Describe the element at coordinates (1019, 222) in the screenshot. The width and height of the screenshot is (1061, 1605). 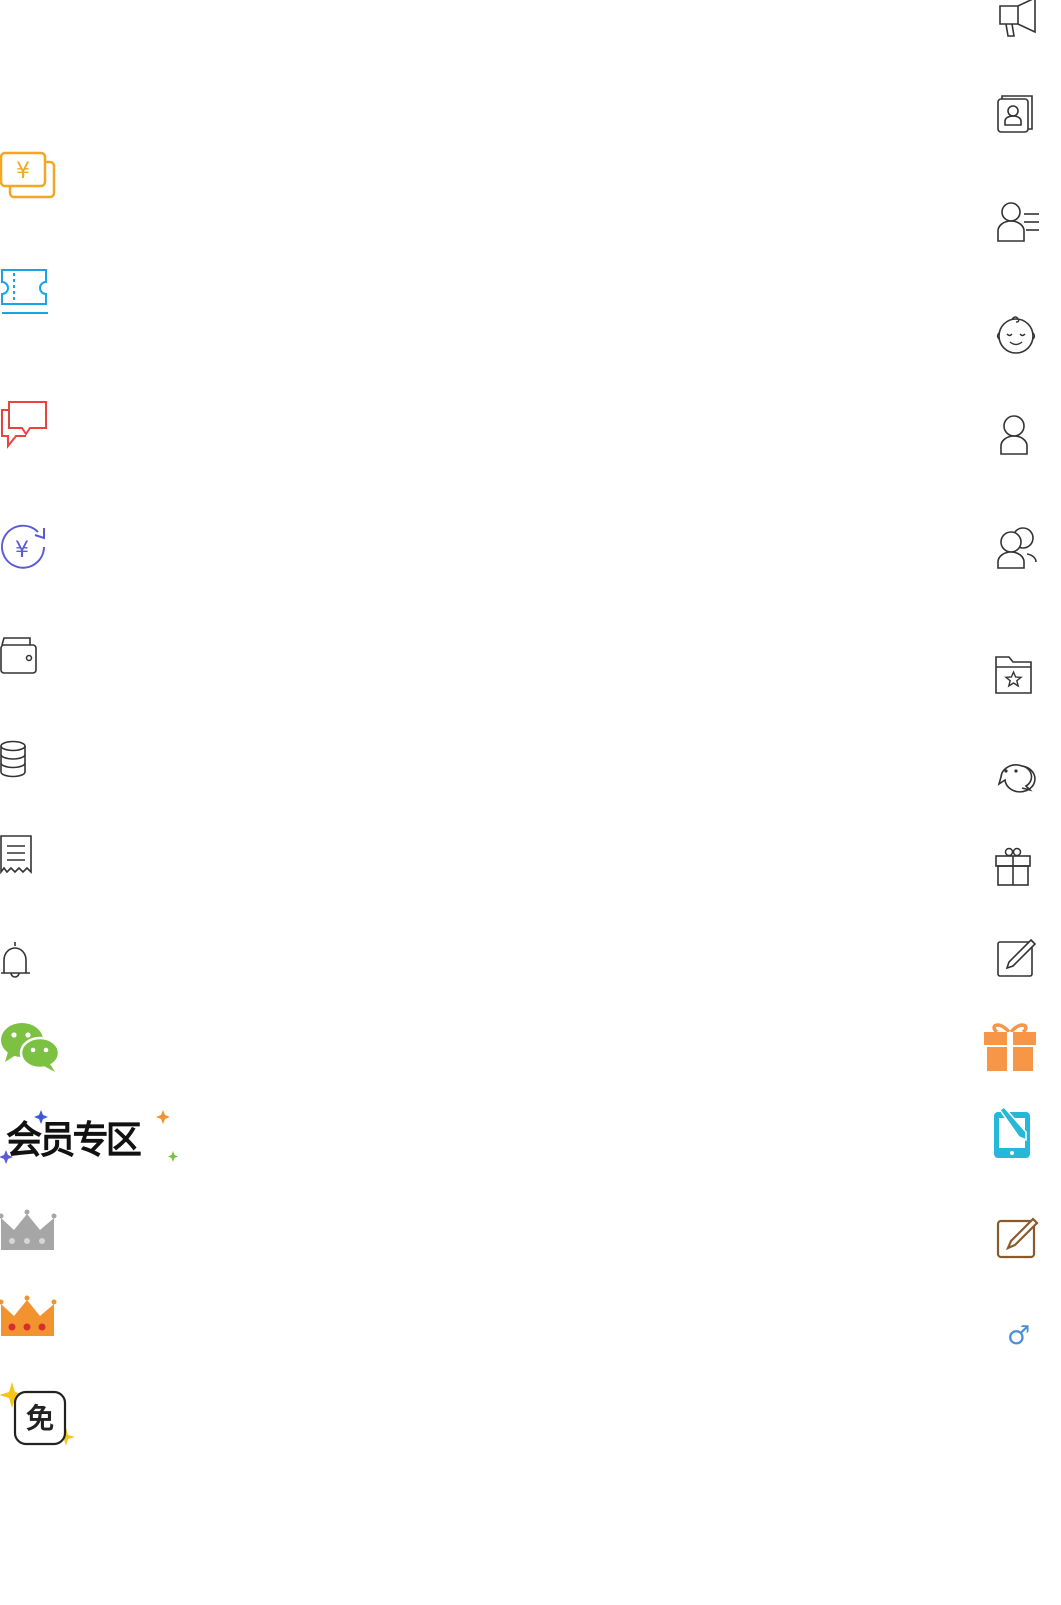
I see `user-list-icon` at that location.